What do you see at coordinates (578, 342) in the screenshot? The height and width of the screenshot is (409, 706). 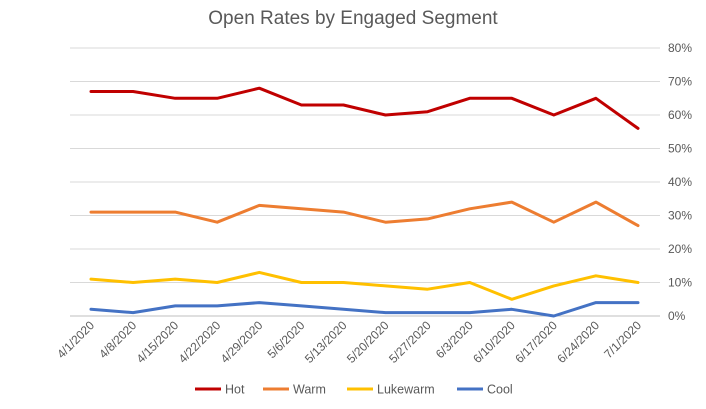 I see `x-tick-label: 6/24/2020` at bounding box center [578, 342].